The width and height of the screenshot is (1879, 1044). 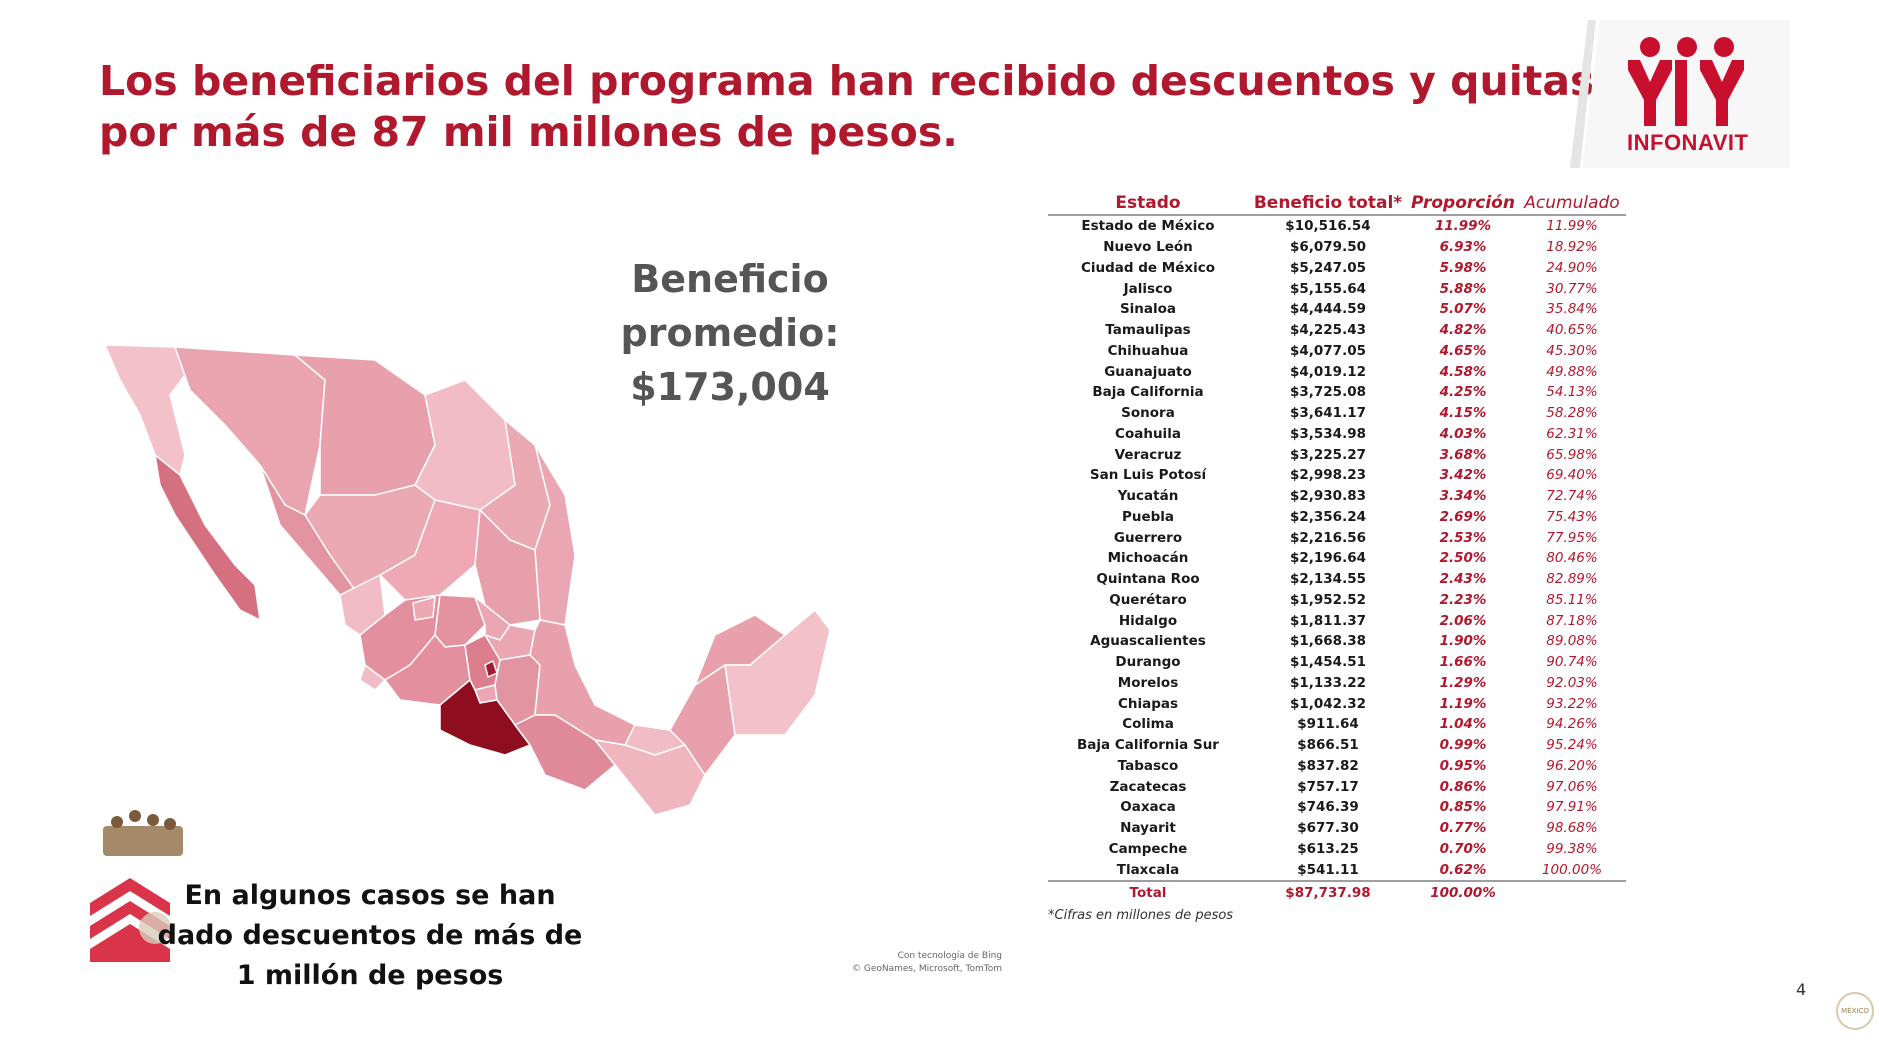 I want to click on map-state-baja-california, so click(x=145, y=410).